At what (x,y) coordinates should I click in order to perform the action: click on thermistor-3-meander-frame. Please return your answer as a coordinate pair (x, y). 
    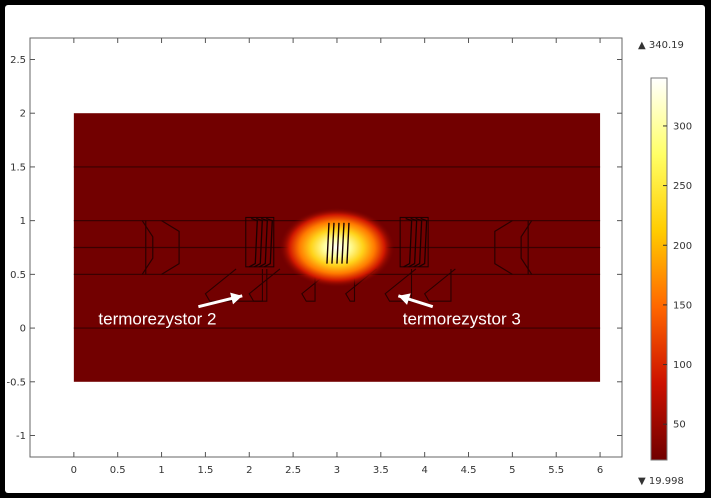
    Looking at the image, I should click on (414, 242).